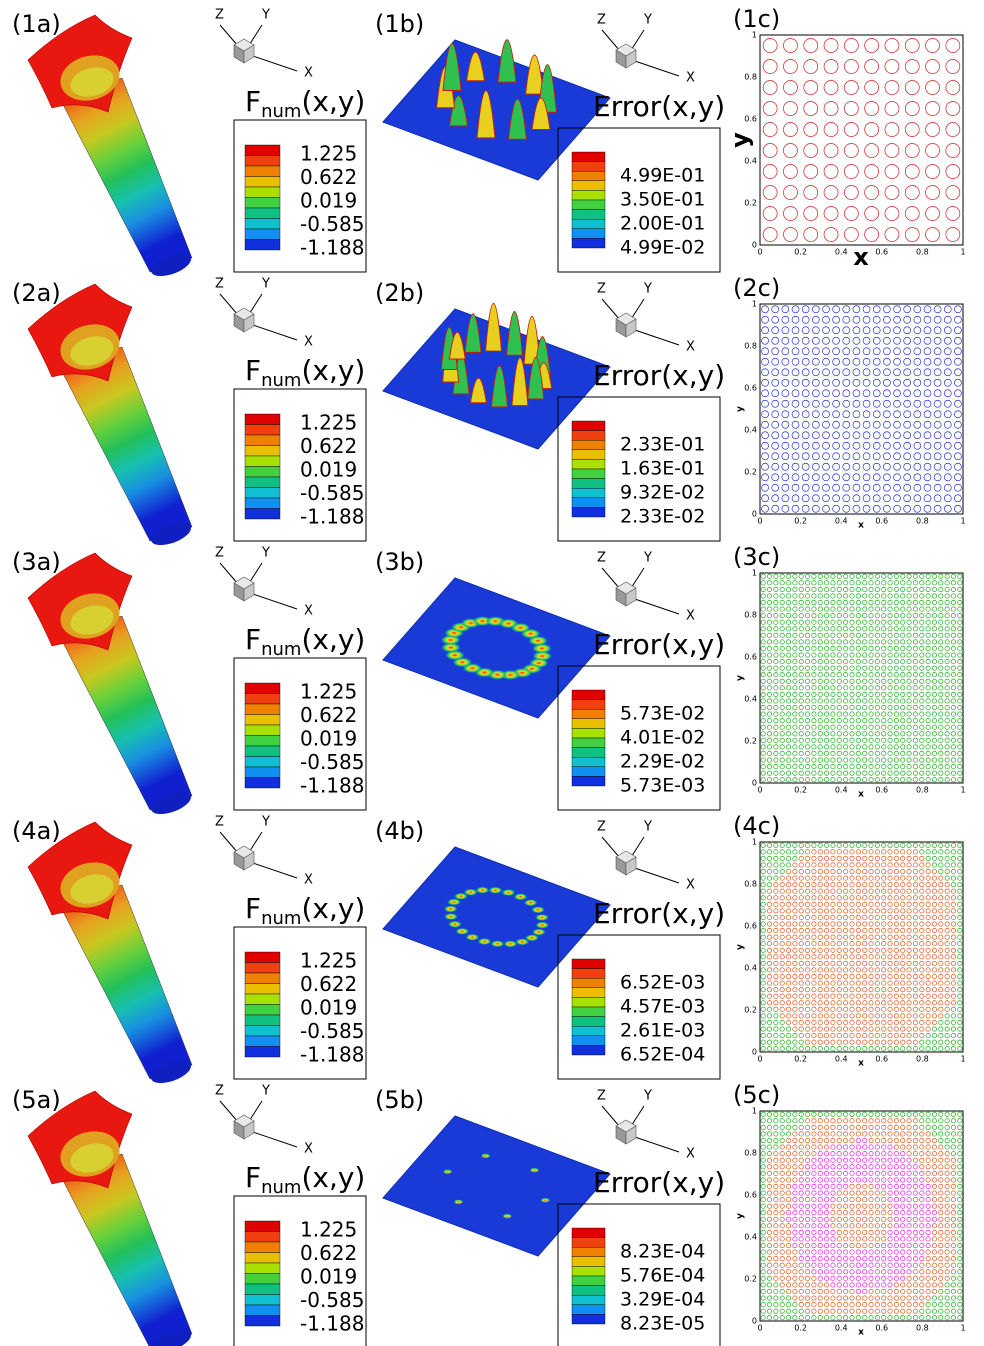 The image size is (984, 1346). What do you see at coordinates (328, 1008) in the screenshot?
I see `legend-value: 0.019` at bounding box center [328, 1008].